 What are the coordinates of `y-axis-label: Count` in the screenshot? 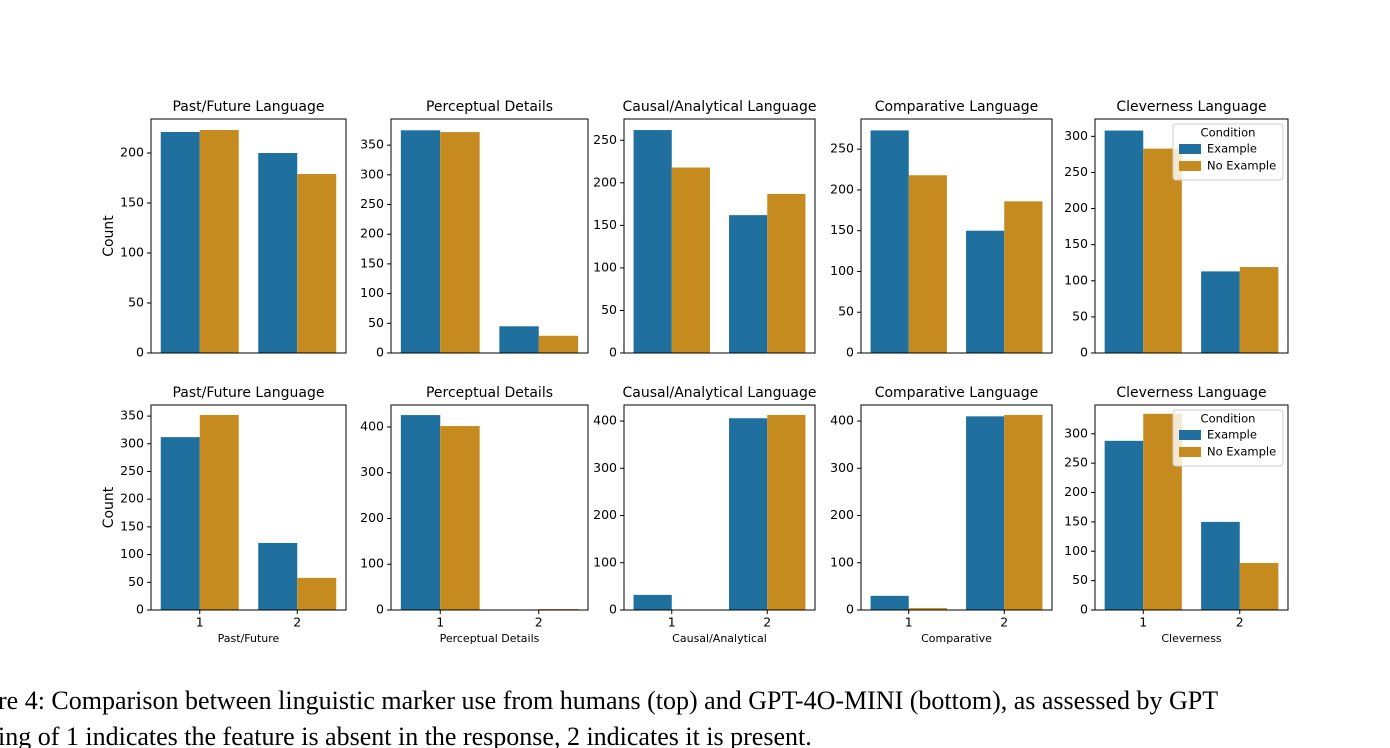 It's located at (109, 236).